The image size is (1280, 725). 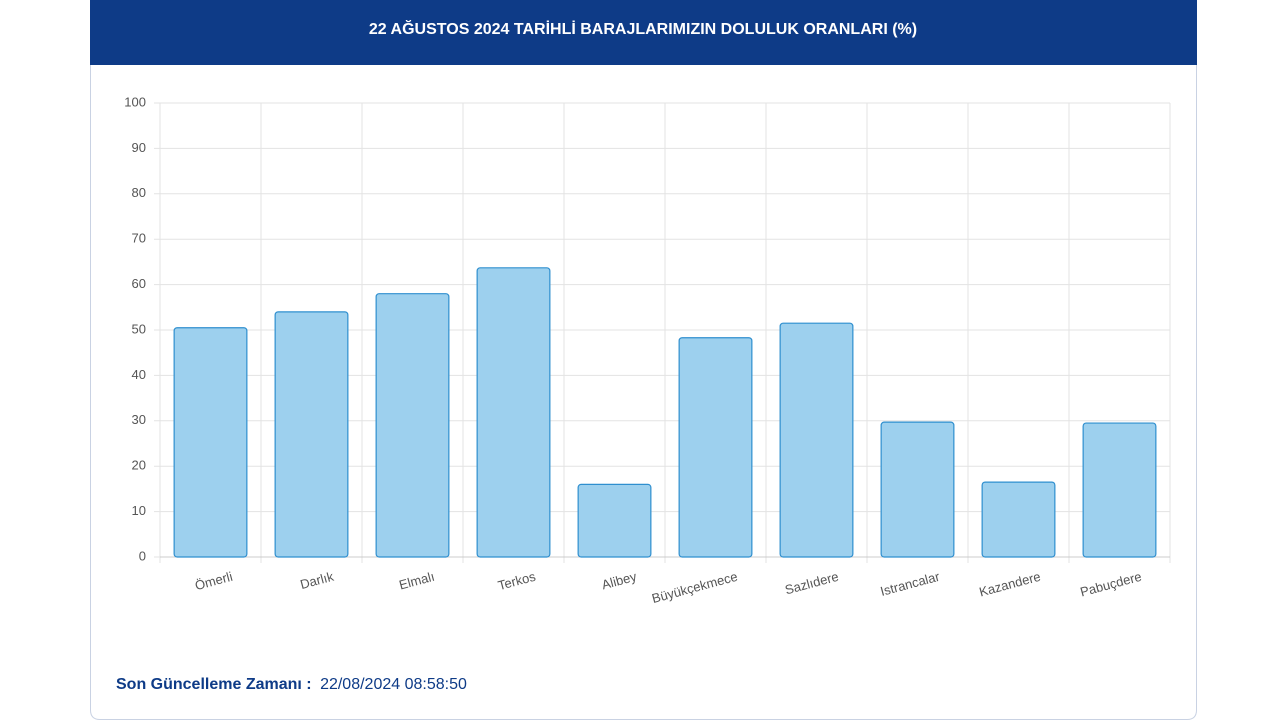 I want to click on footer-time: 22/08/2024 08:58:50, so click(x=393, y=684).